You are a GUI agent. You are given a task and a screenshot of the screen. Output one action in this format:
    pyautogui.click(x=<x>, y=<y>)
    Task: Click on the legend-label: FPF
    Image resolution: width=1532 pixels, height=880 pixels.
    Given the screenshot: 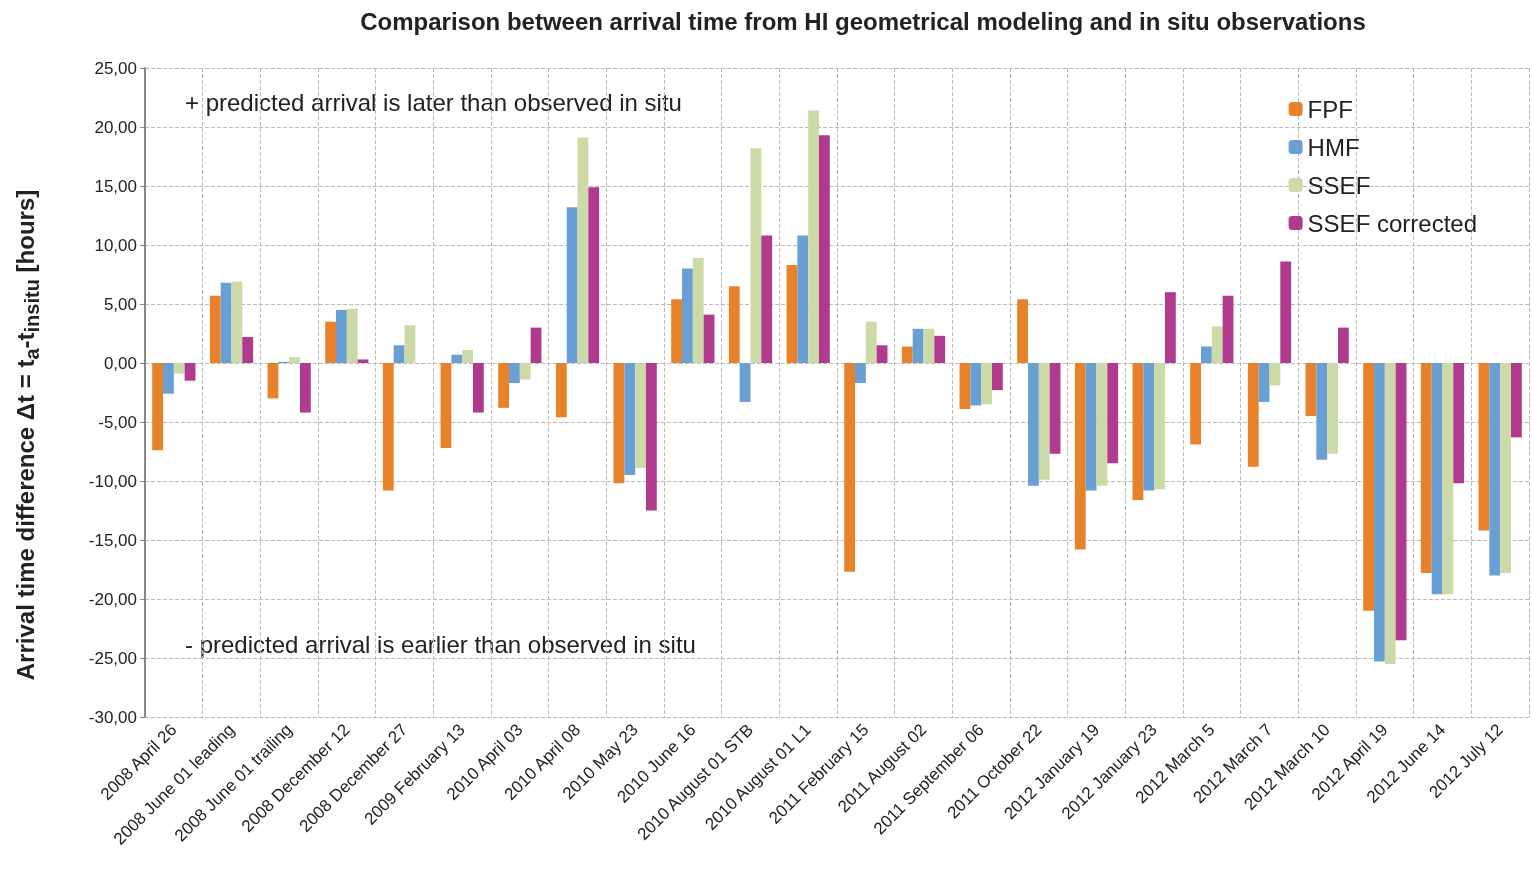 What is the action you would take?
    pyautogui.click(x=1330, y=109)
    